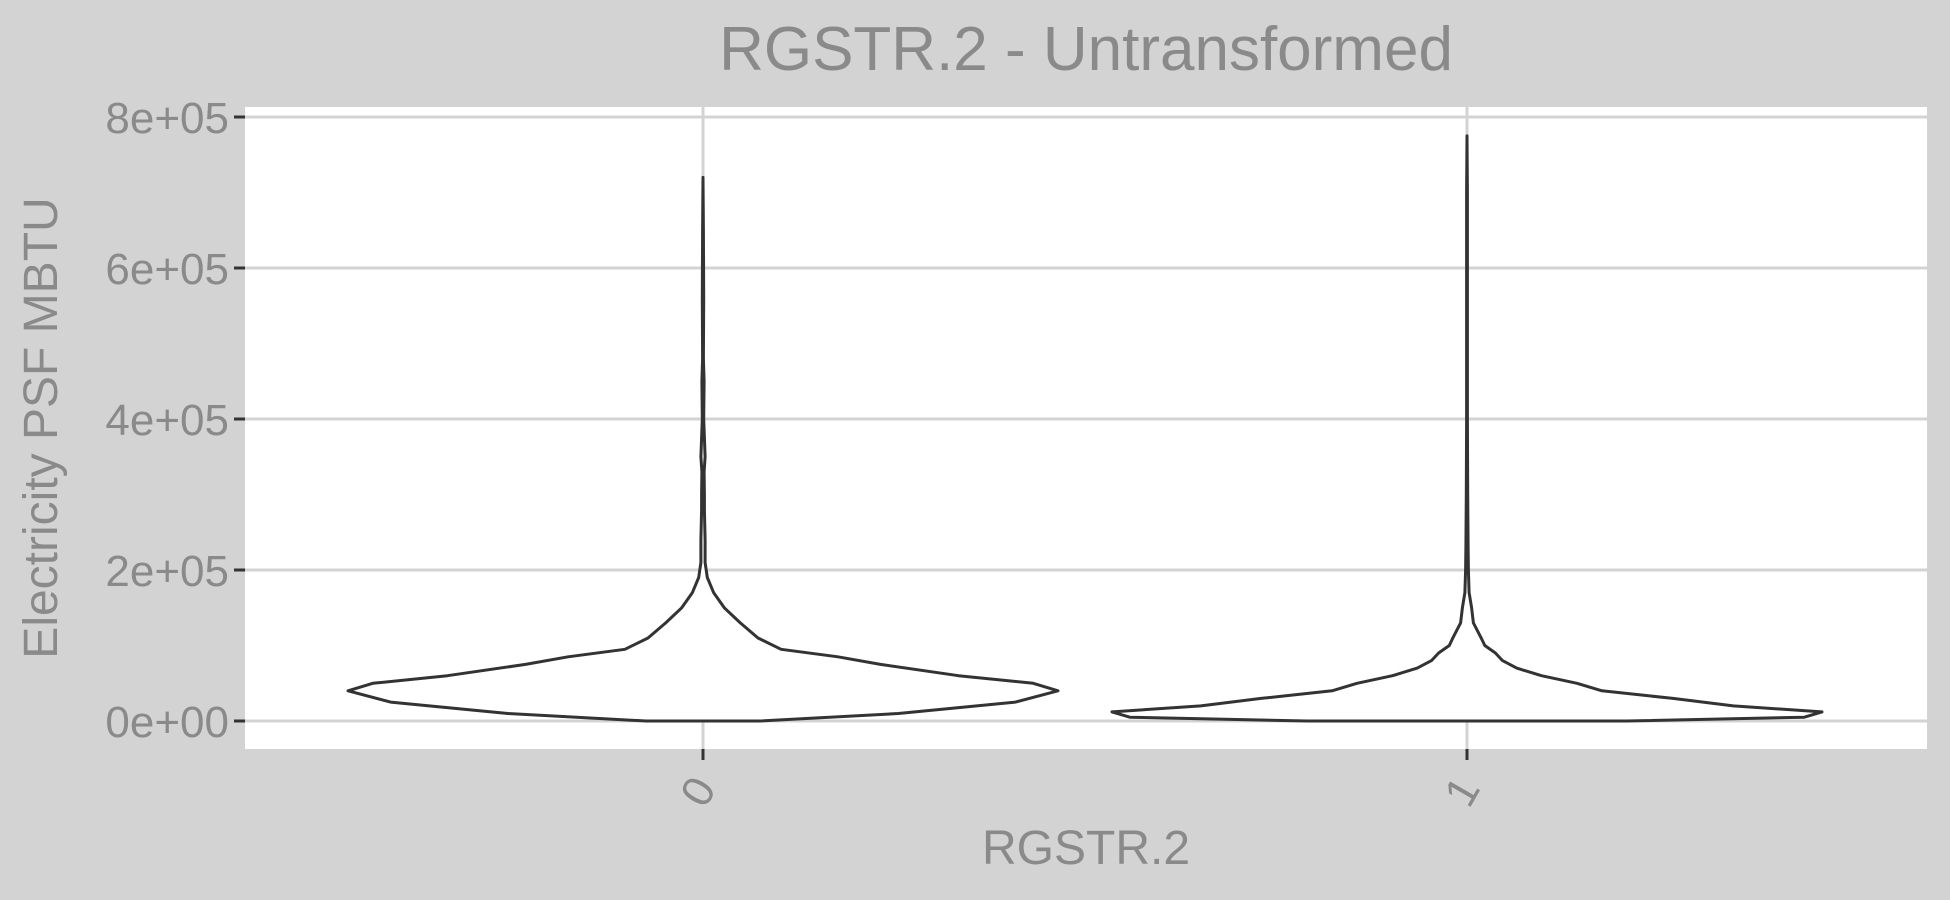 The width and height of the screenshot is (1950, 900). What do you see at coordinates (1086, 848) in the screenshot?
I see `x-axis-title: RGSTR.2` at bounding box center [1086, 848].